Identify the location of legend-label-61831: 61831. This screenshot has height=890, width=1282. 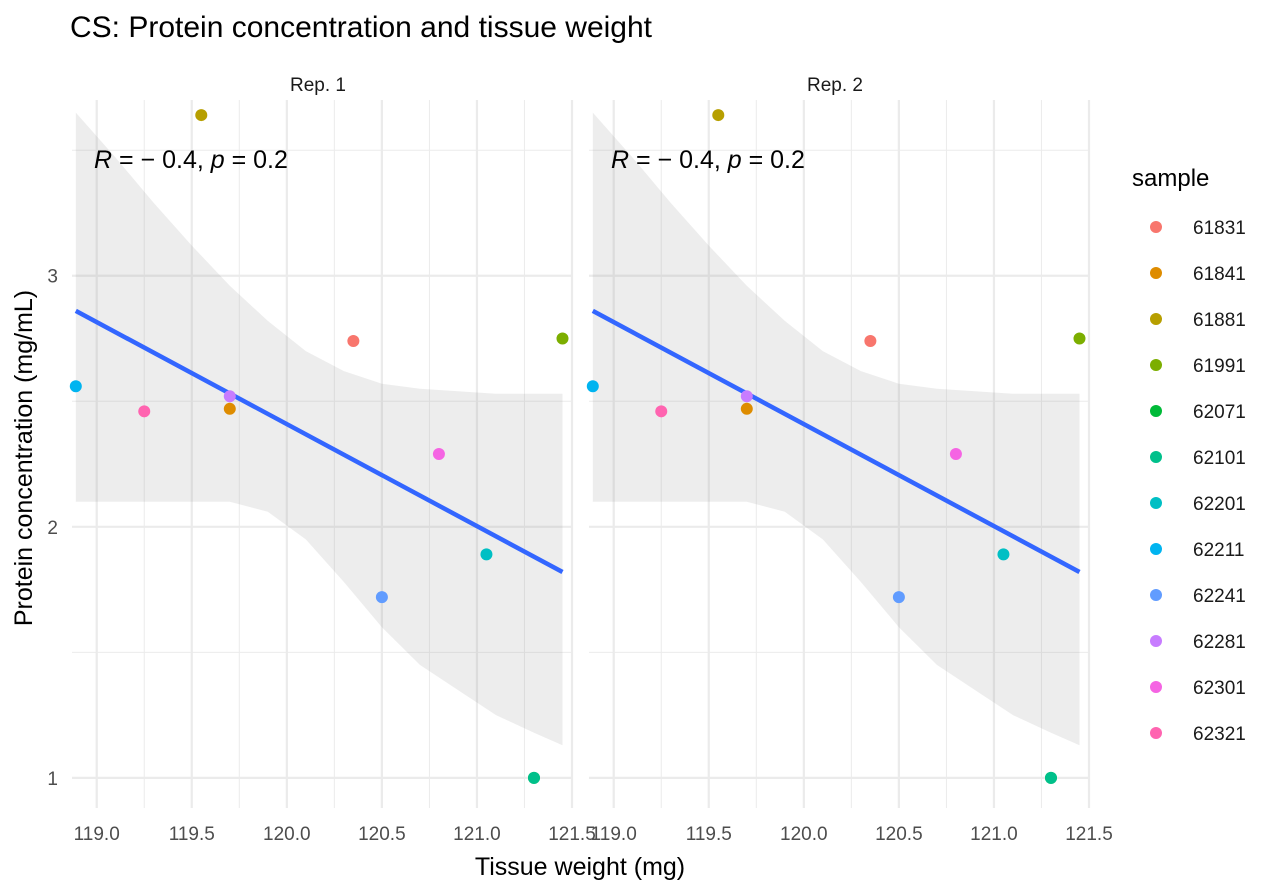
(1219, 228).